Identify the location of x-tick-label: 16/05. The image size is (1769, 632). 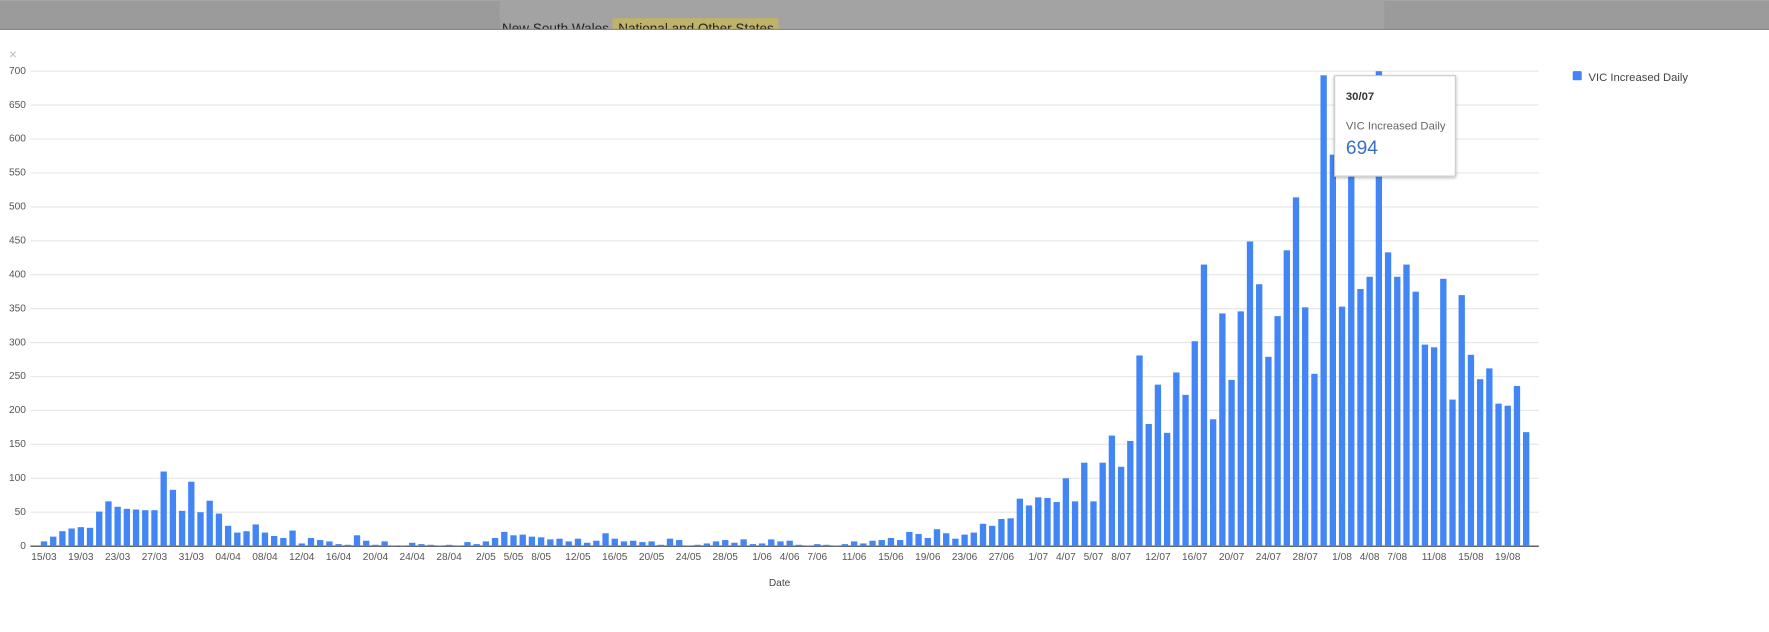
(615, 557).